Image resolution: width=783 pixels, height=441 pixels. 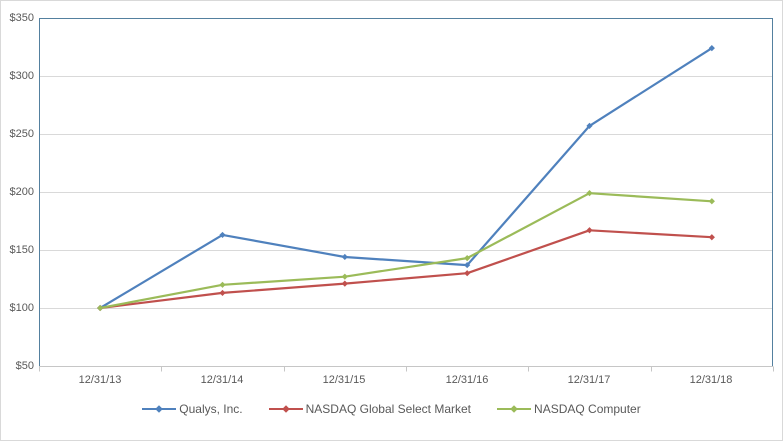 I want to click on y-axis-tick-label: $100, so click(x=21, y=308).